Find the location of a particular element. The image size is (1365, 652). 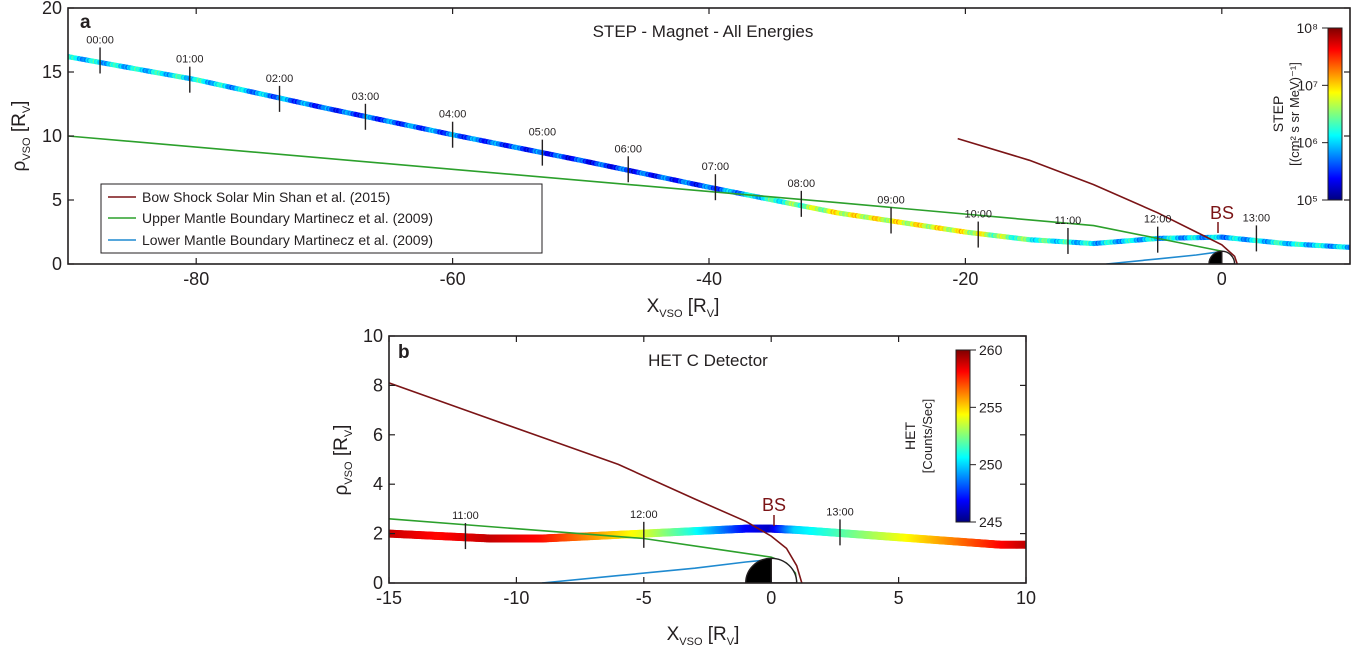

colorbar-a-tick-label: 10⁵ is located at coordinates (1307, 200).